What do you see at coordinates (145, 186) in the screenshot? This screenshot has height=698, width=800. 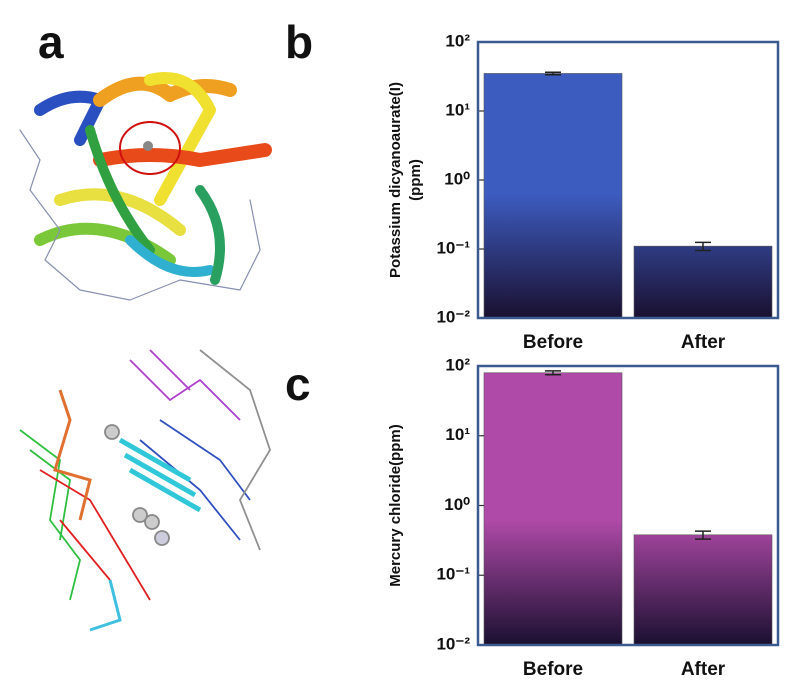 I see `protein-ribbon` at bounding box center [145, 186].